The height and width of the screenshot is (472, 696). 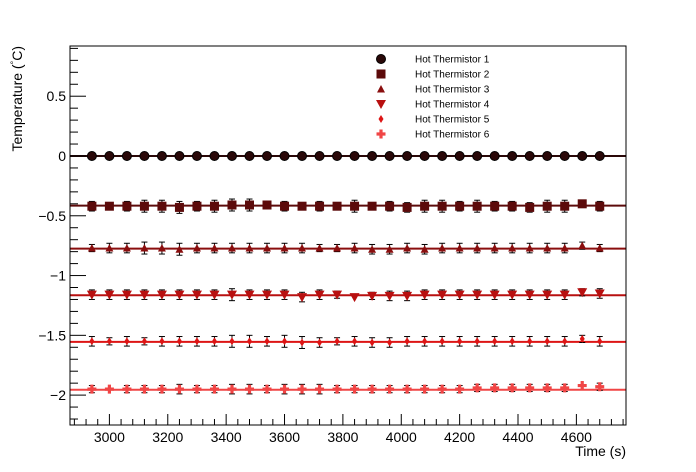 What do you see at coordinates (109, 437) in the screenshot?
I see `x-tick-label: 3000` at bounding box center [109, 437].